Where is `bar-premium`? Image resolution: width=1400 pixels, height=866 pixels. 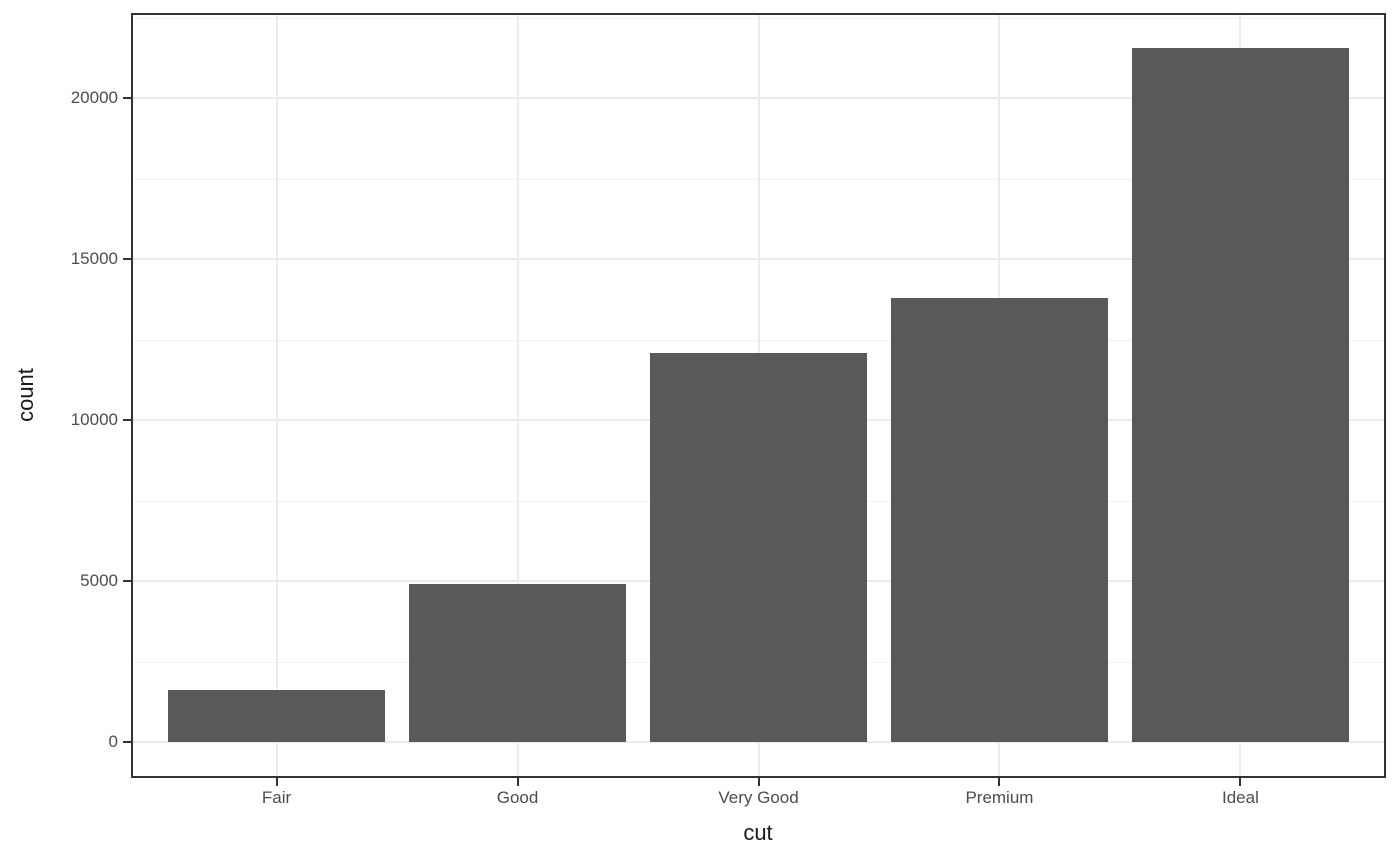
bar-premium is located at coordinates (999, 519).